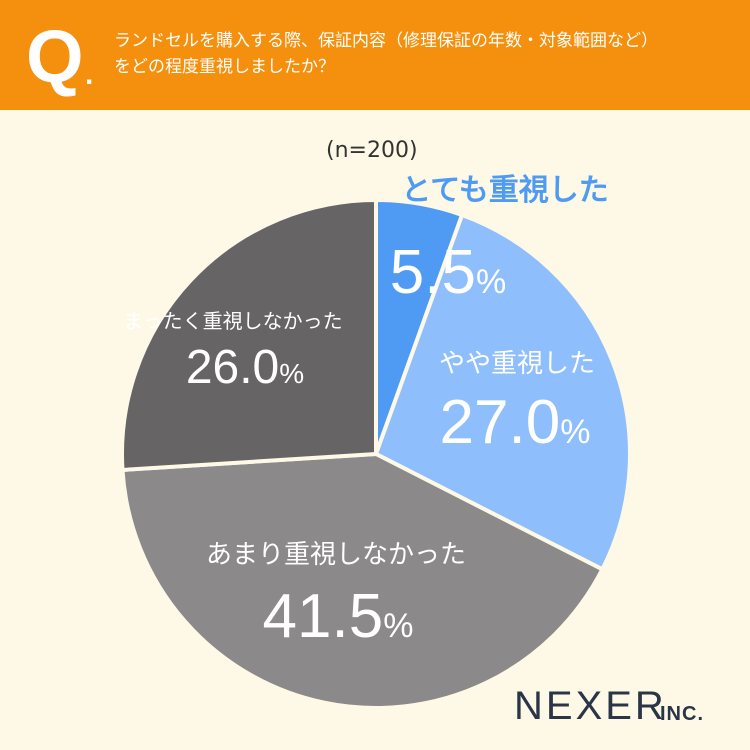  Describe the element at coordinates (245, 367) in the screenshot. I see `slice-value: 26.0%` at that location.